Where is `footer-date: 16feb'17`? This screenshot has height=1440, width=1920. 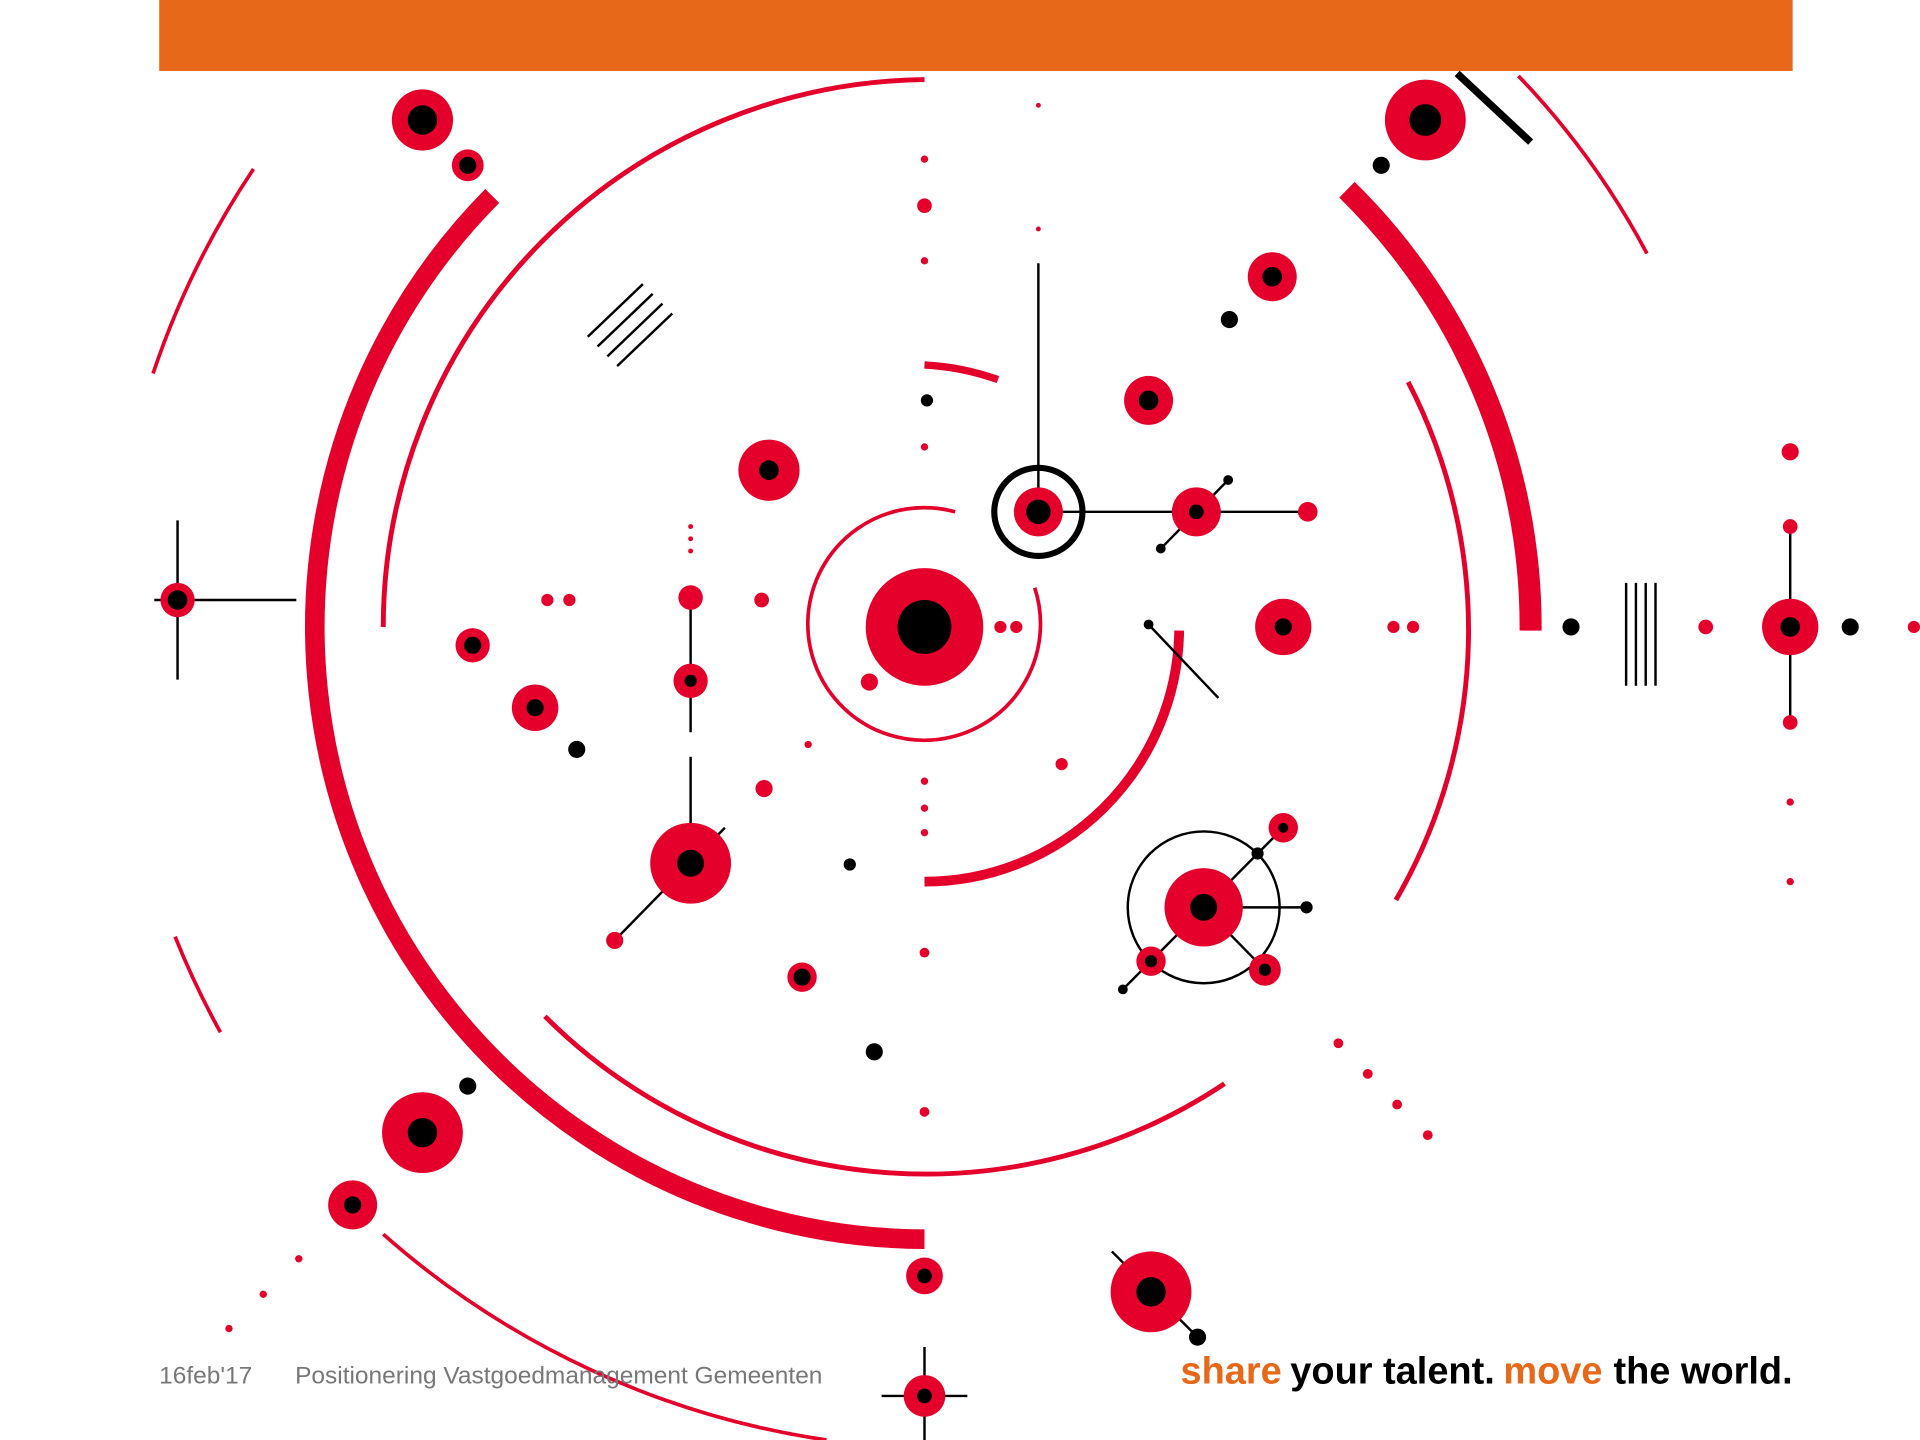 footer-date: 16feb'17 is located at coordinates (205, 1376).